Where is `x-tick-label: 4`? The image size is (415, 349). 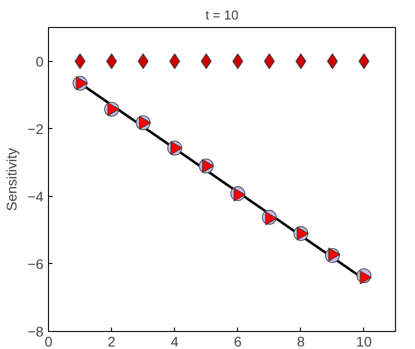
x-tick-label: 4 is located at coordinates (174, 341).